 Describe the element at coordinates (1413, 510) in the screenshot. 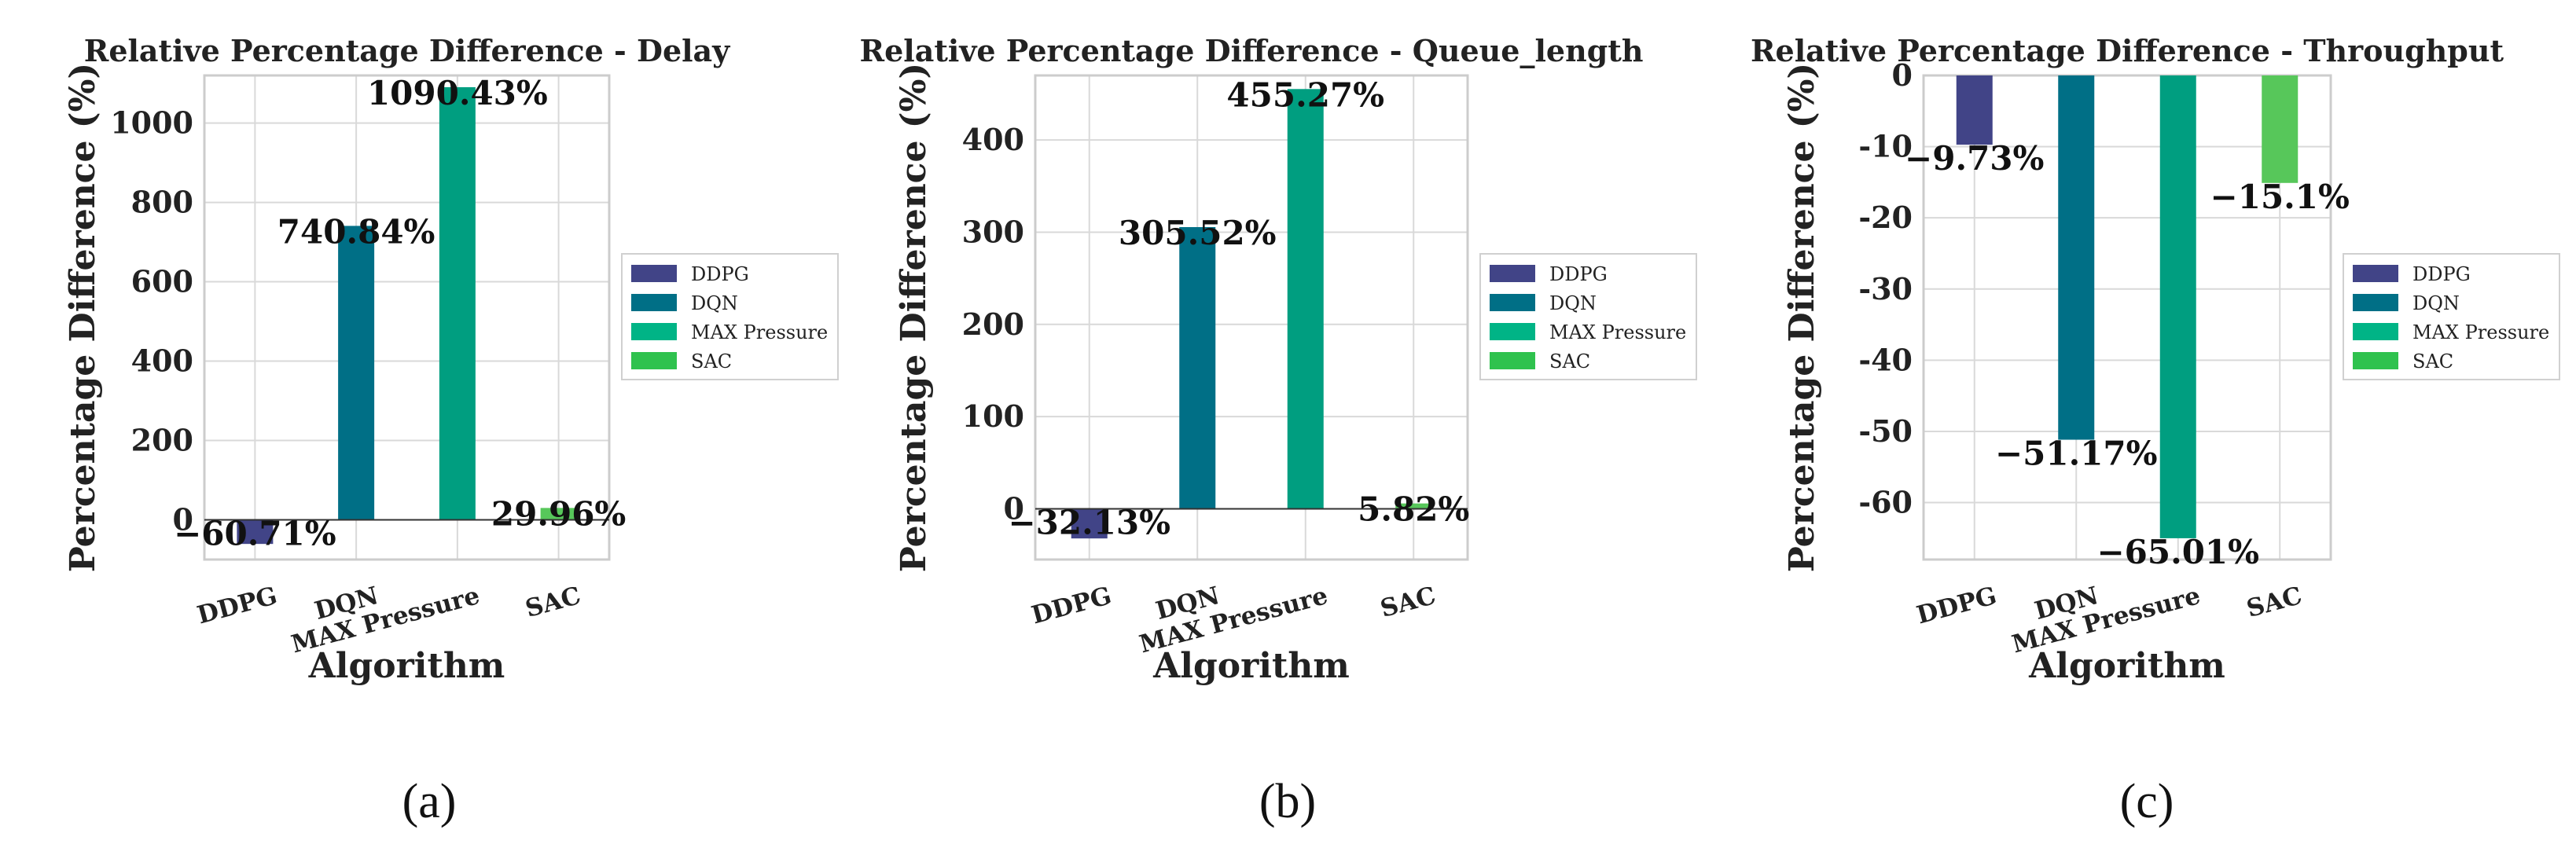

I see `data-label: 5.82%` at that location.